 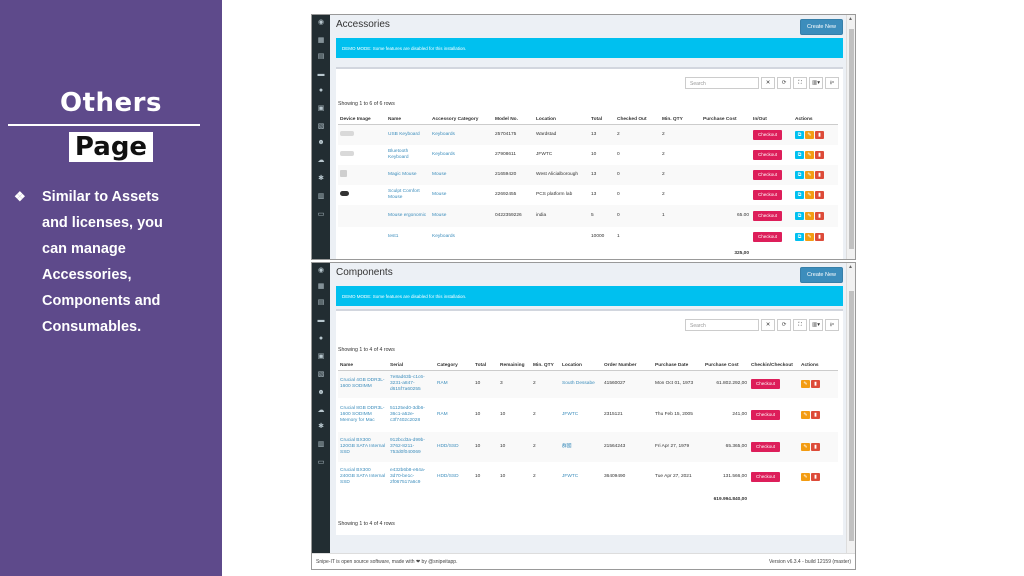 I want to click on accessory-name: Mouse ergonomic, so click(x=408, y=215).